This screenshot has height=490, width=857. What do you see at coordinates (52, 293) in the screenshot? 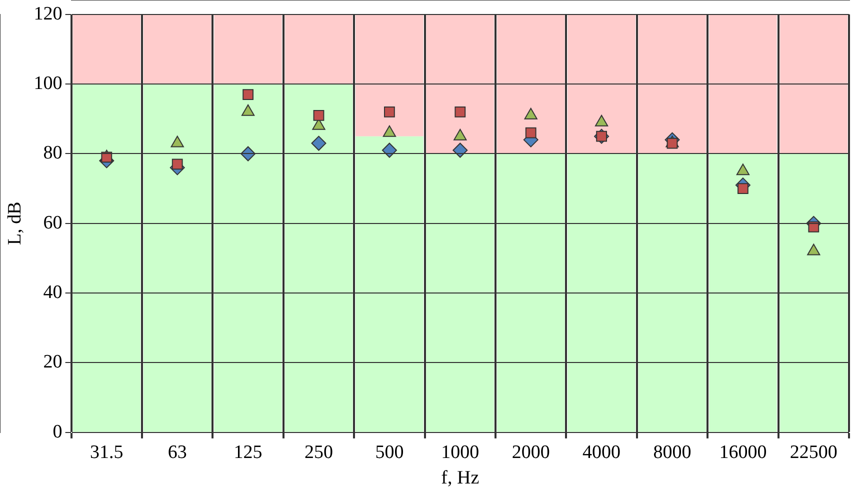
I see `y-tick-label: 40` at bounding box center [52, 293].